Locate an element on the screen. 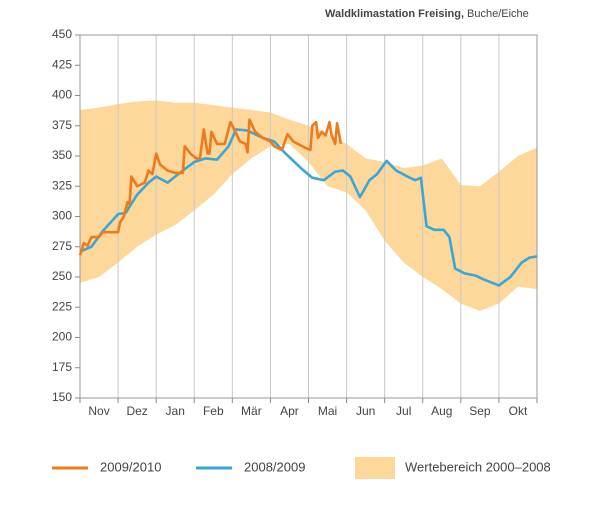 This screenshot has height=511, width=600. y-tick-label: 150 is located at coordinates (62, 397).